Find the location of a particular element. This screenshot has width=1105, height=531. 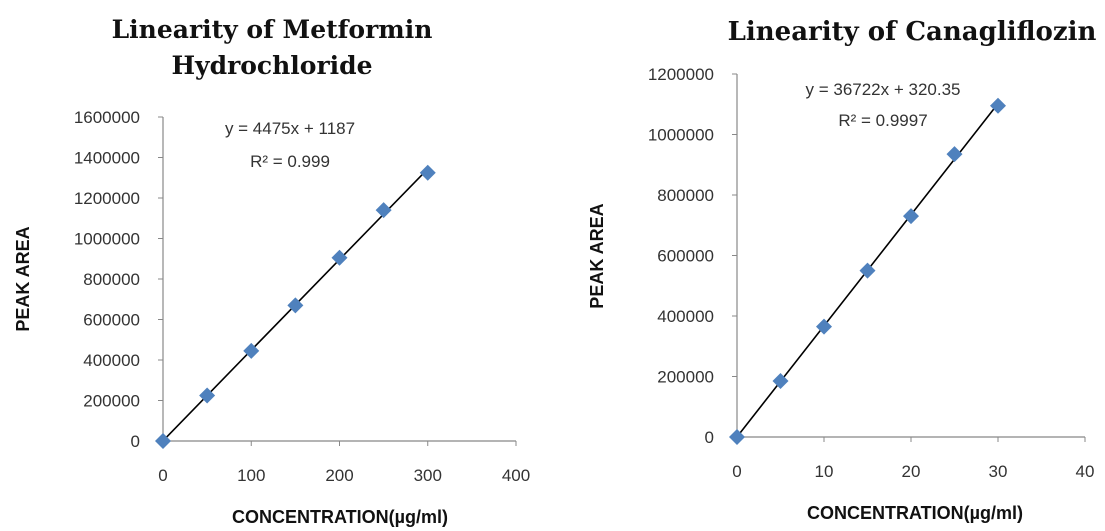

x-tick-label: 30 is located at coordinates (998, 471).